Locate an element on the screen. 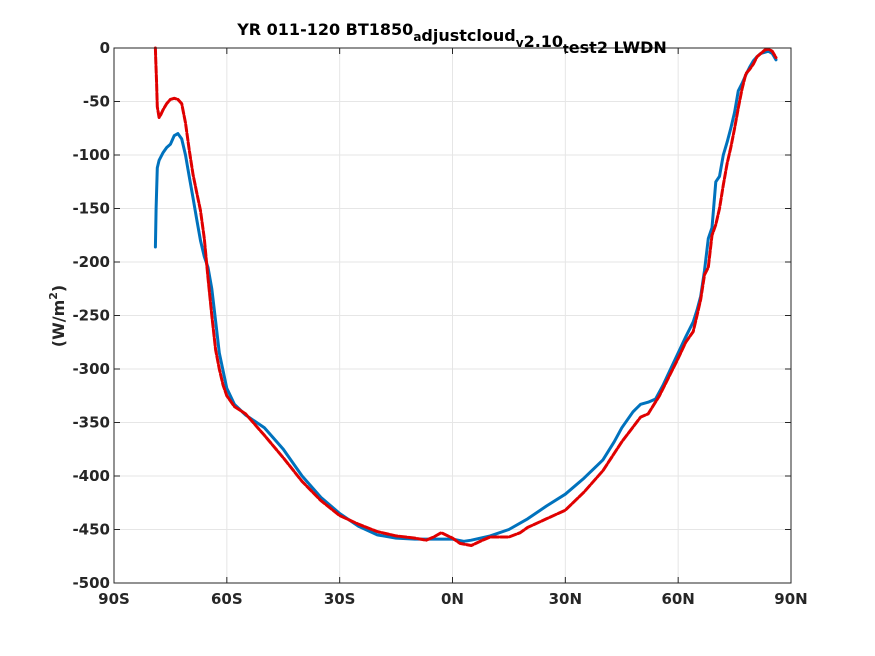 The image size is (875, 656). y-tick-label: -300 is located at coordinates (91, 369).